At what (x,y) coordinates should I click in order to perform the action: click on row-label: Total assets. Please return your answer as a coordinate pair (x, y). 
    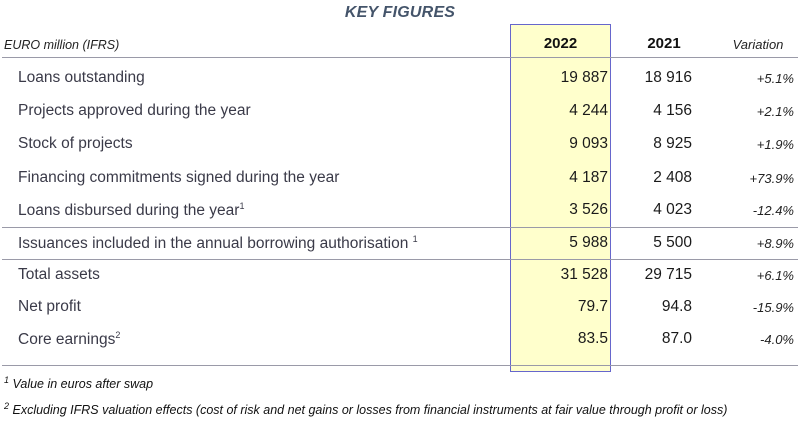
    Looking at the image, I should click on (59, 274).